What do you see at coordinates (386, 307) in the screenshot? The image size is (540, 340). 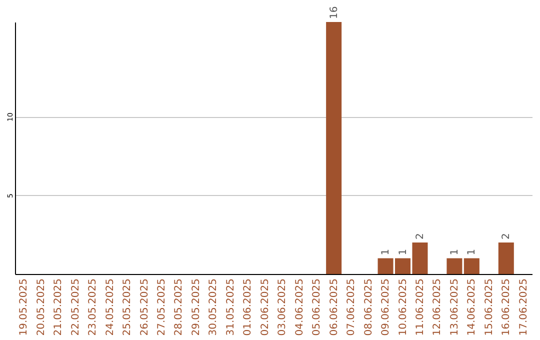 I see `x-tick-label: 09.06.2025` at bounding box center [386, 307].